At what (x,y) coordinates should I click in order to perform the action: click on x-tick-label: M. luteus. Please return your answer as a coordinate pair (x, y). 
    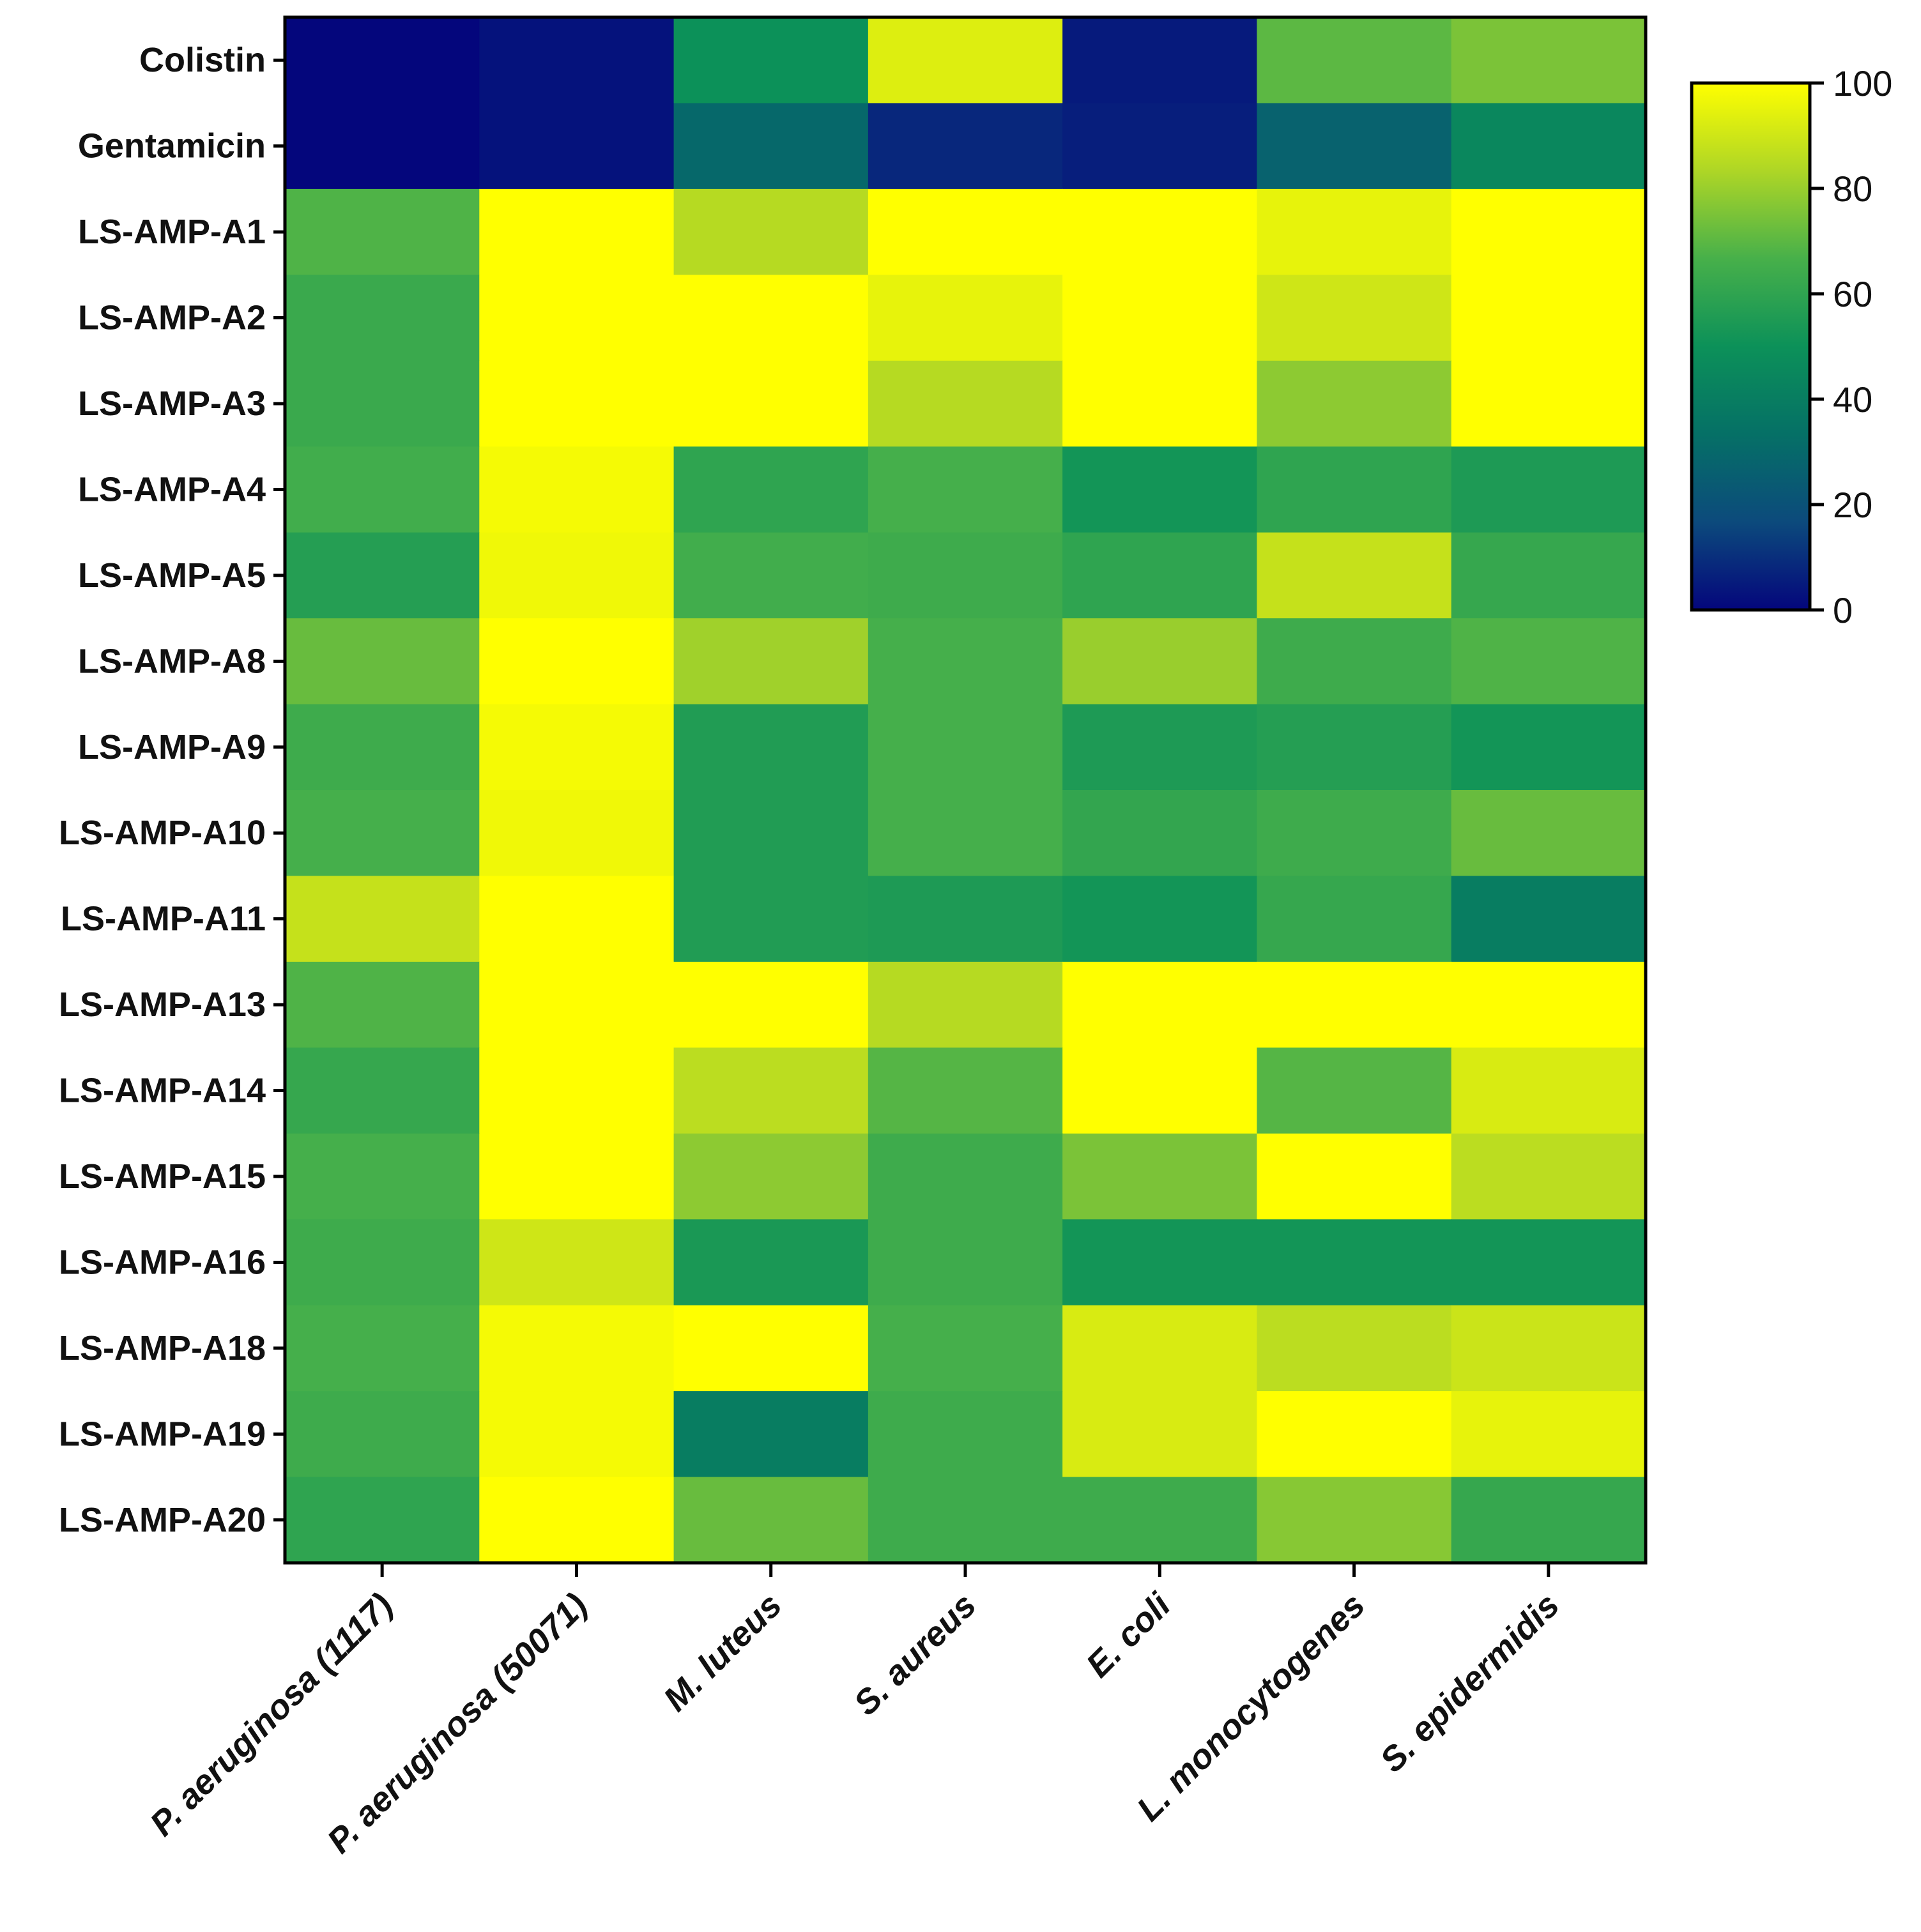
    Looking at the image, I should click on (722, 1652).